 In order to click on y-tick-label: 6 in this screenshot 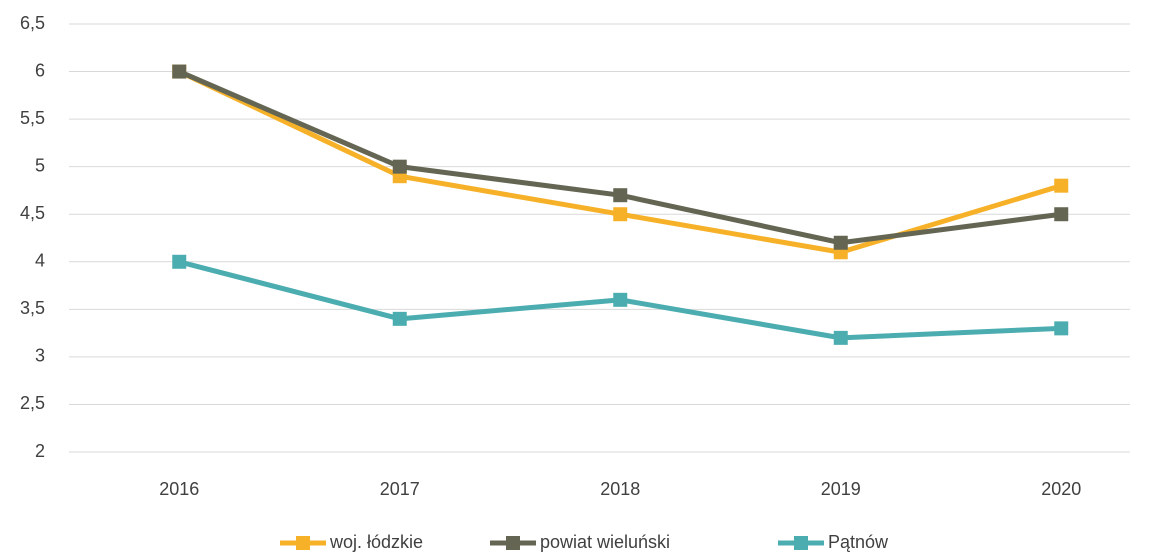, I will do `click(40, 70)`.